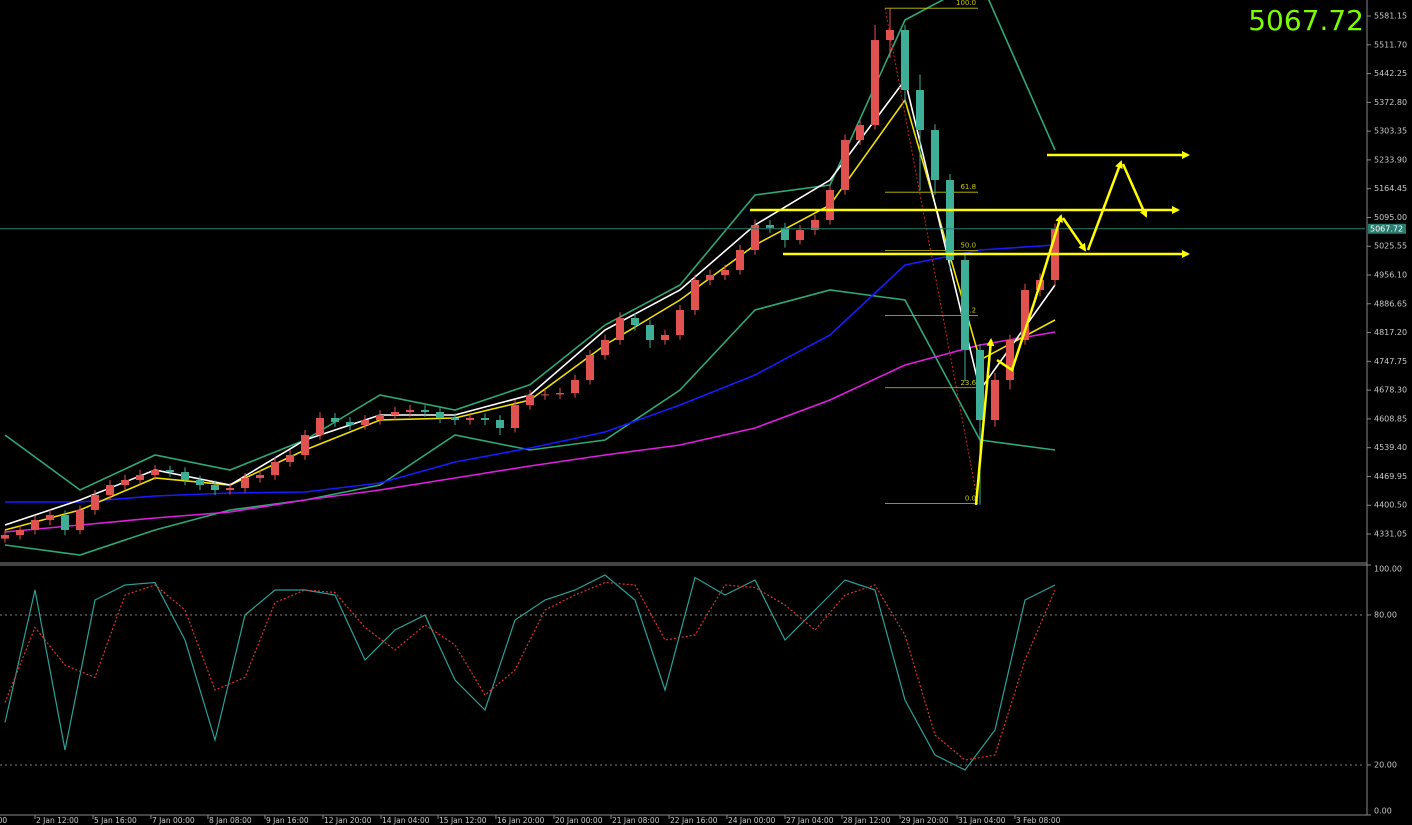 Image resolution: width=1412 pixels, height=825 pixels. I want to click on x-tick-label: 14 Jan 04:00, so click(406, 820).